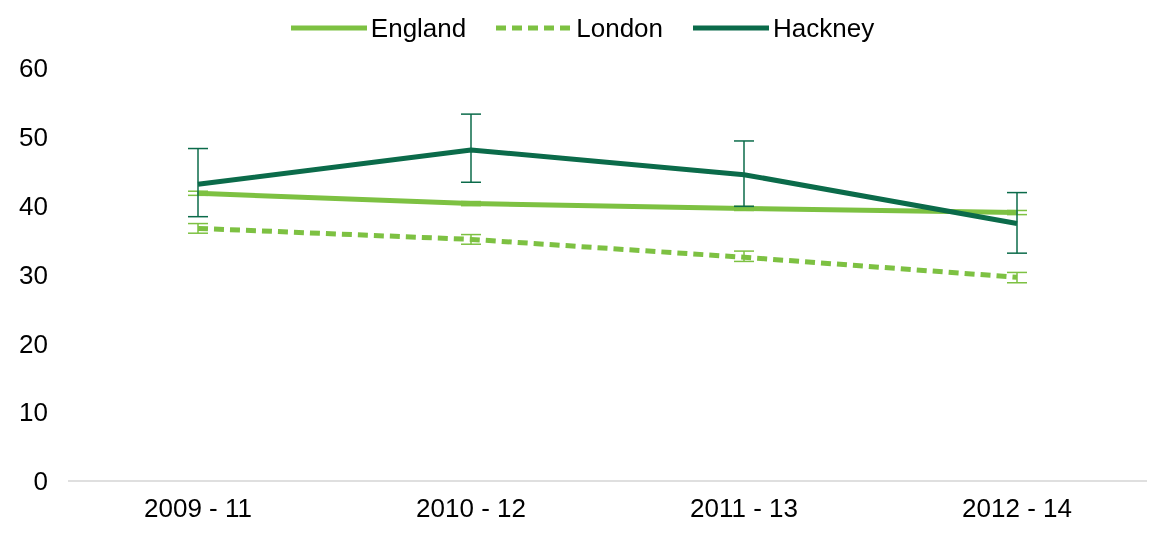 Image resolution: width=1165 pixels, height=544 pixels. I want to click on legend-label: London, so click(620, 28).